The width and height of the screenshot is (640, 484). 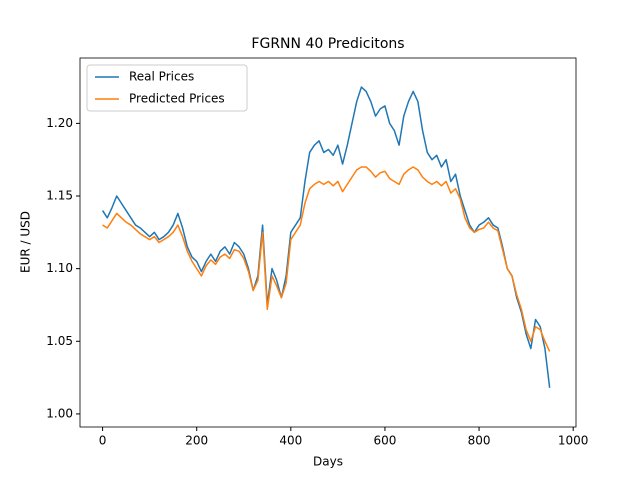 What do you see at coordinates (59, 196) in the screenshot?
I see `y-tick-label: 1.15` at bounding box center [59, 196].